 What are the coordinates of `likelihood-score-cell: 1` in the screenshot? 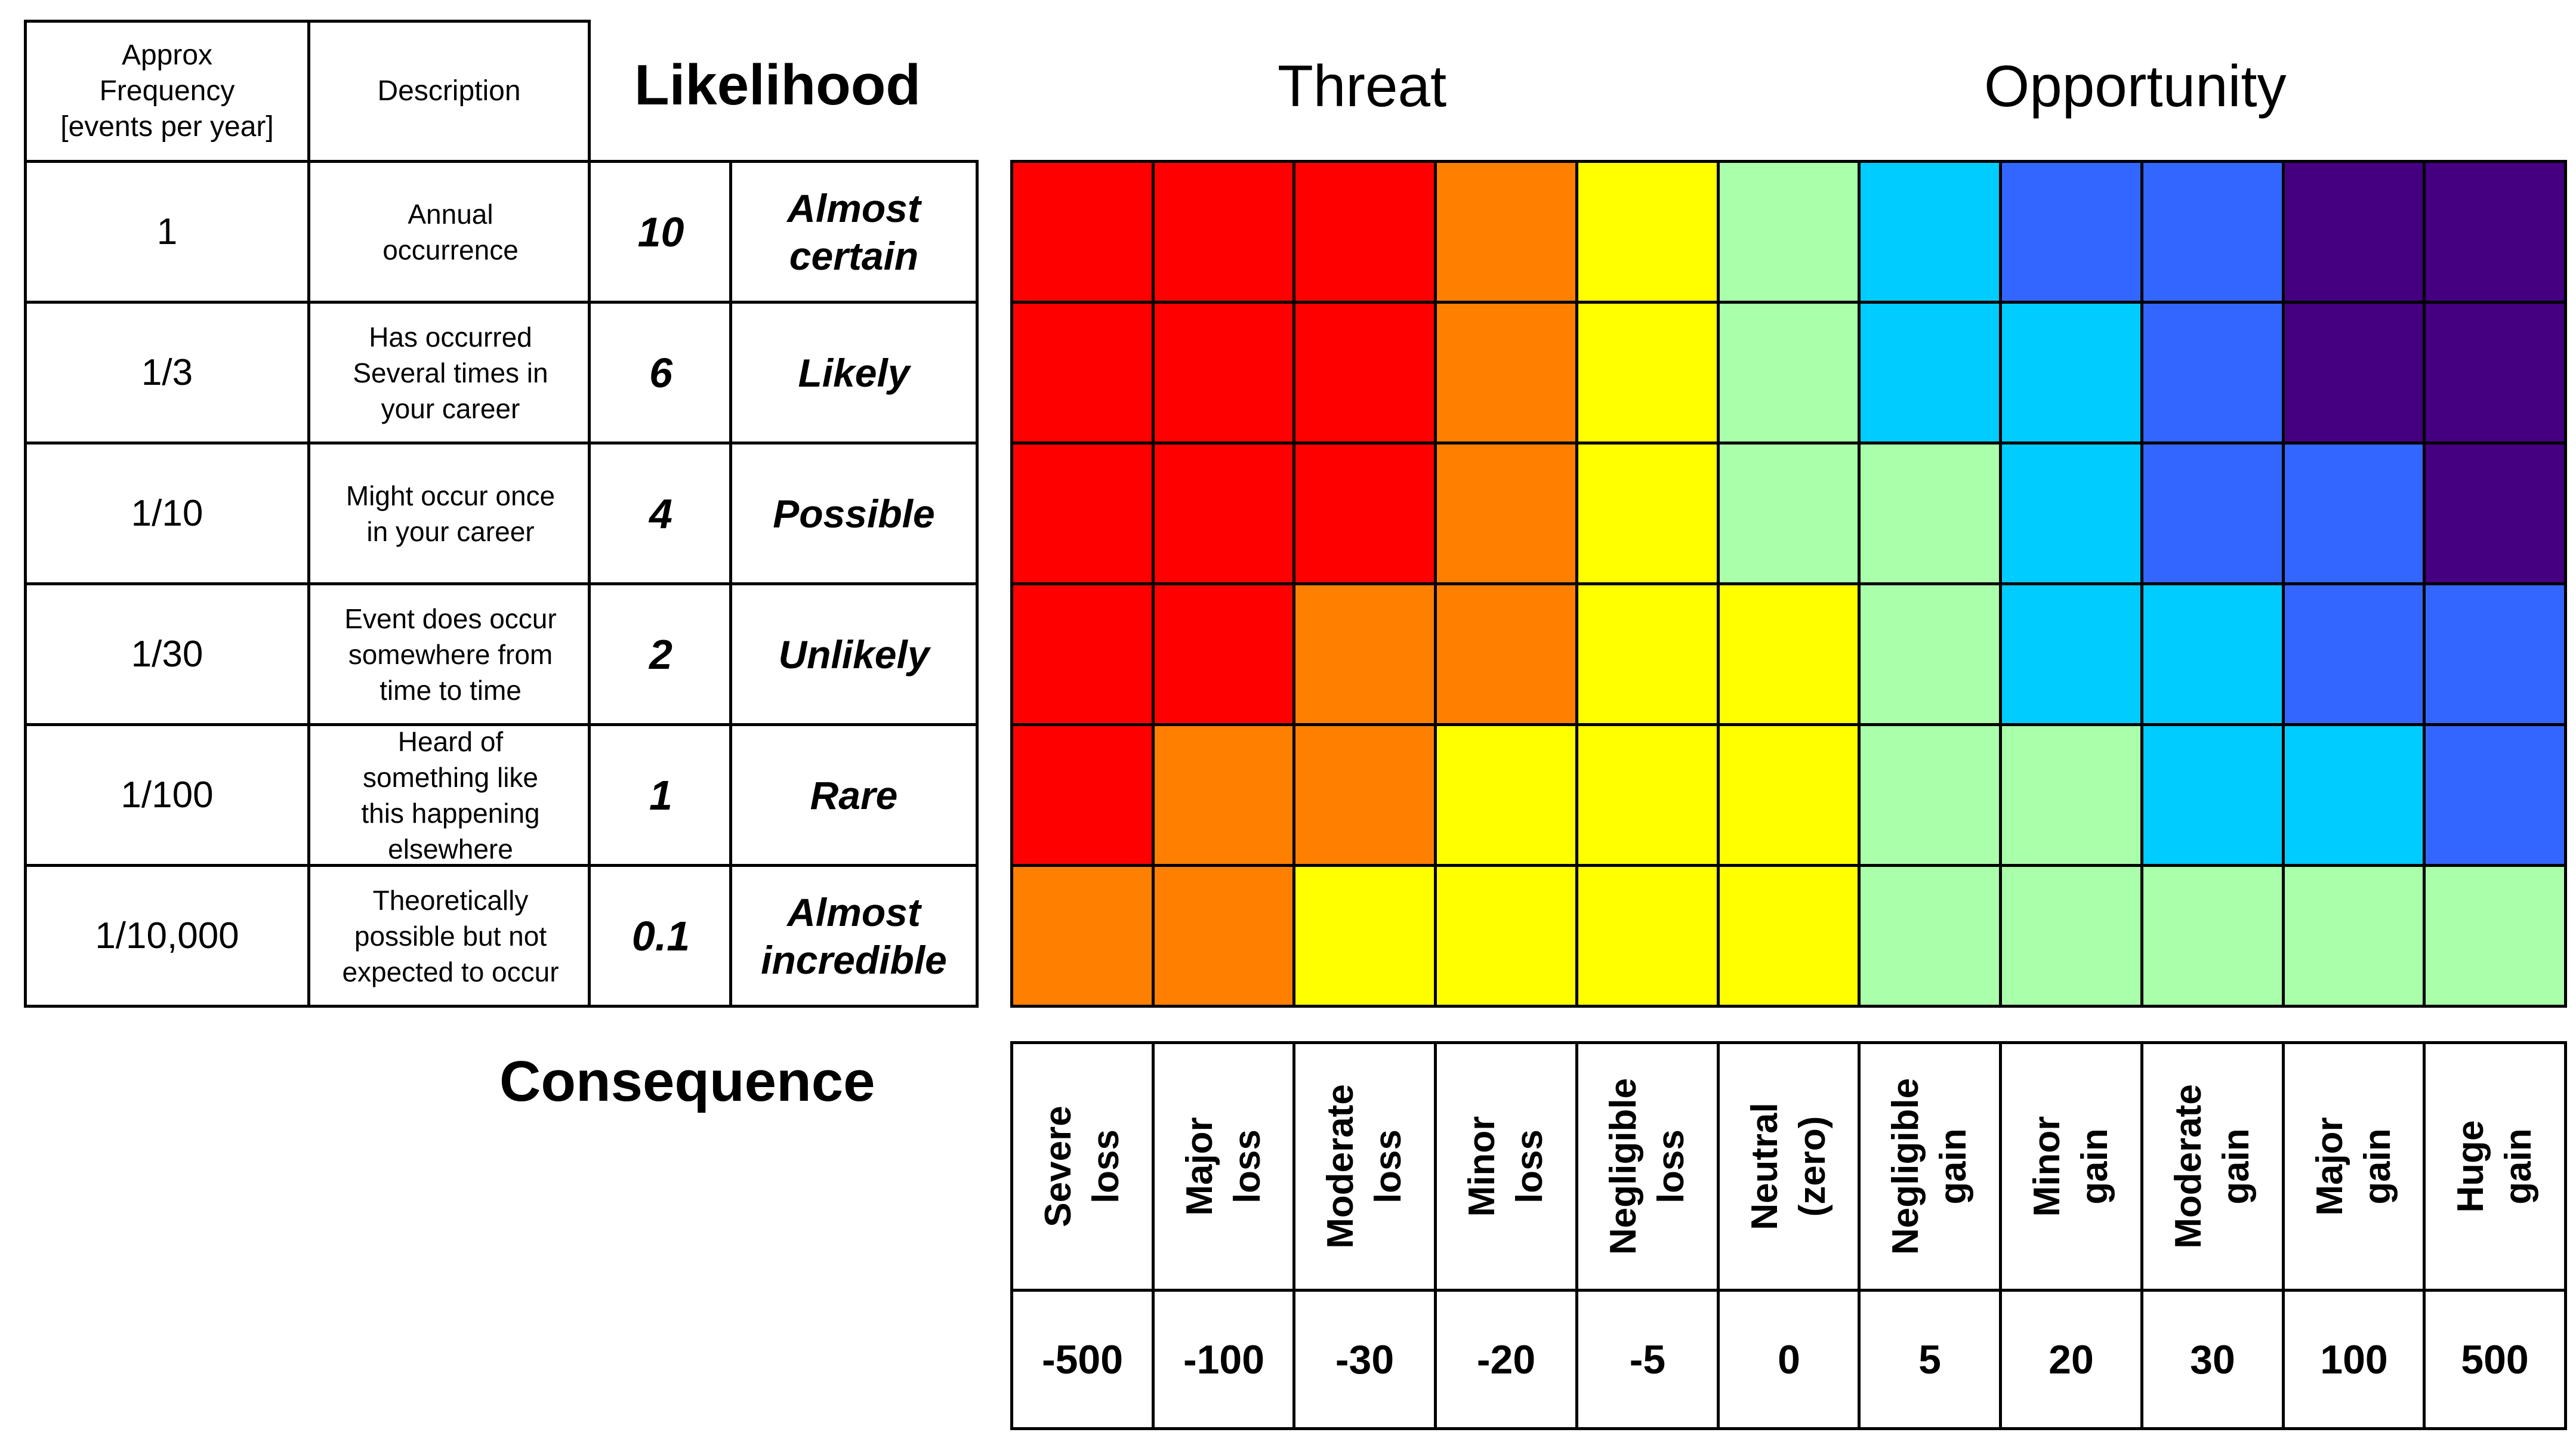 It's located at (661, 795).